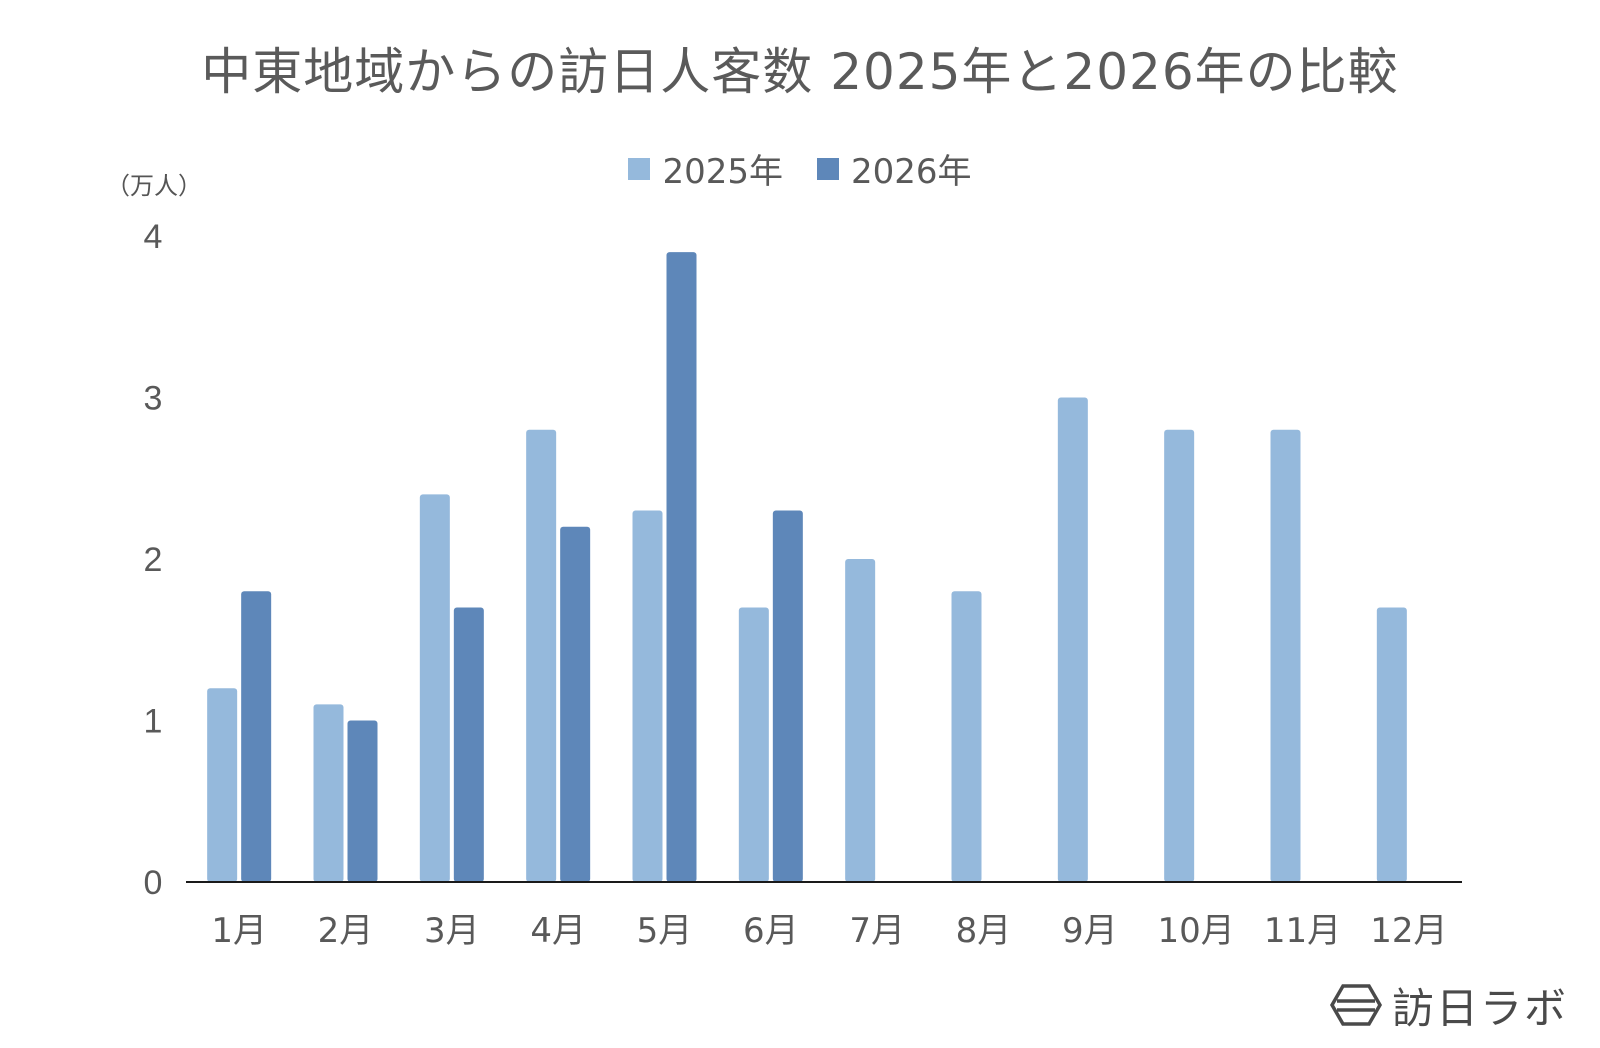 The image size is (1600, 1048). What do you see at coordinates (1285, 655) in the screenshot?
I see `bar-2025年-11月` at bounding box center [1285, 655].